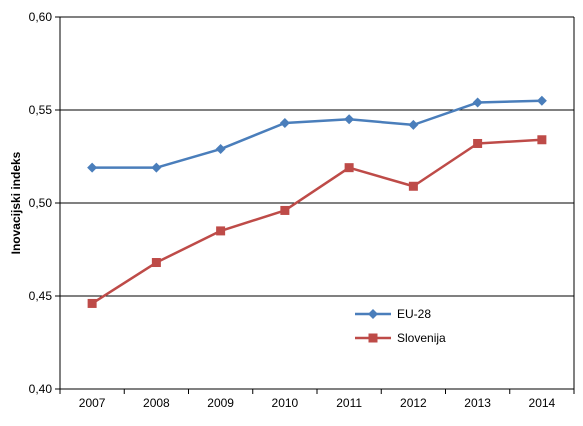 This screenshot has height=426, width=583. Describe the element at coordinates (41, 389) in the screenshot. I see `y-tick-label: 0,40` at that location.